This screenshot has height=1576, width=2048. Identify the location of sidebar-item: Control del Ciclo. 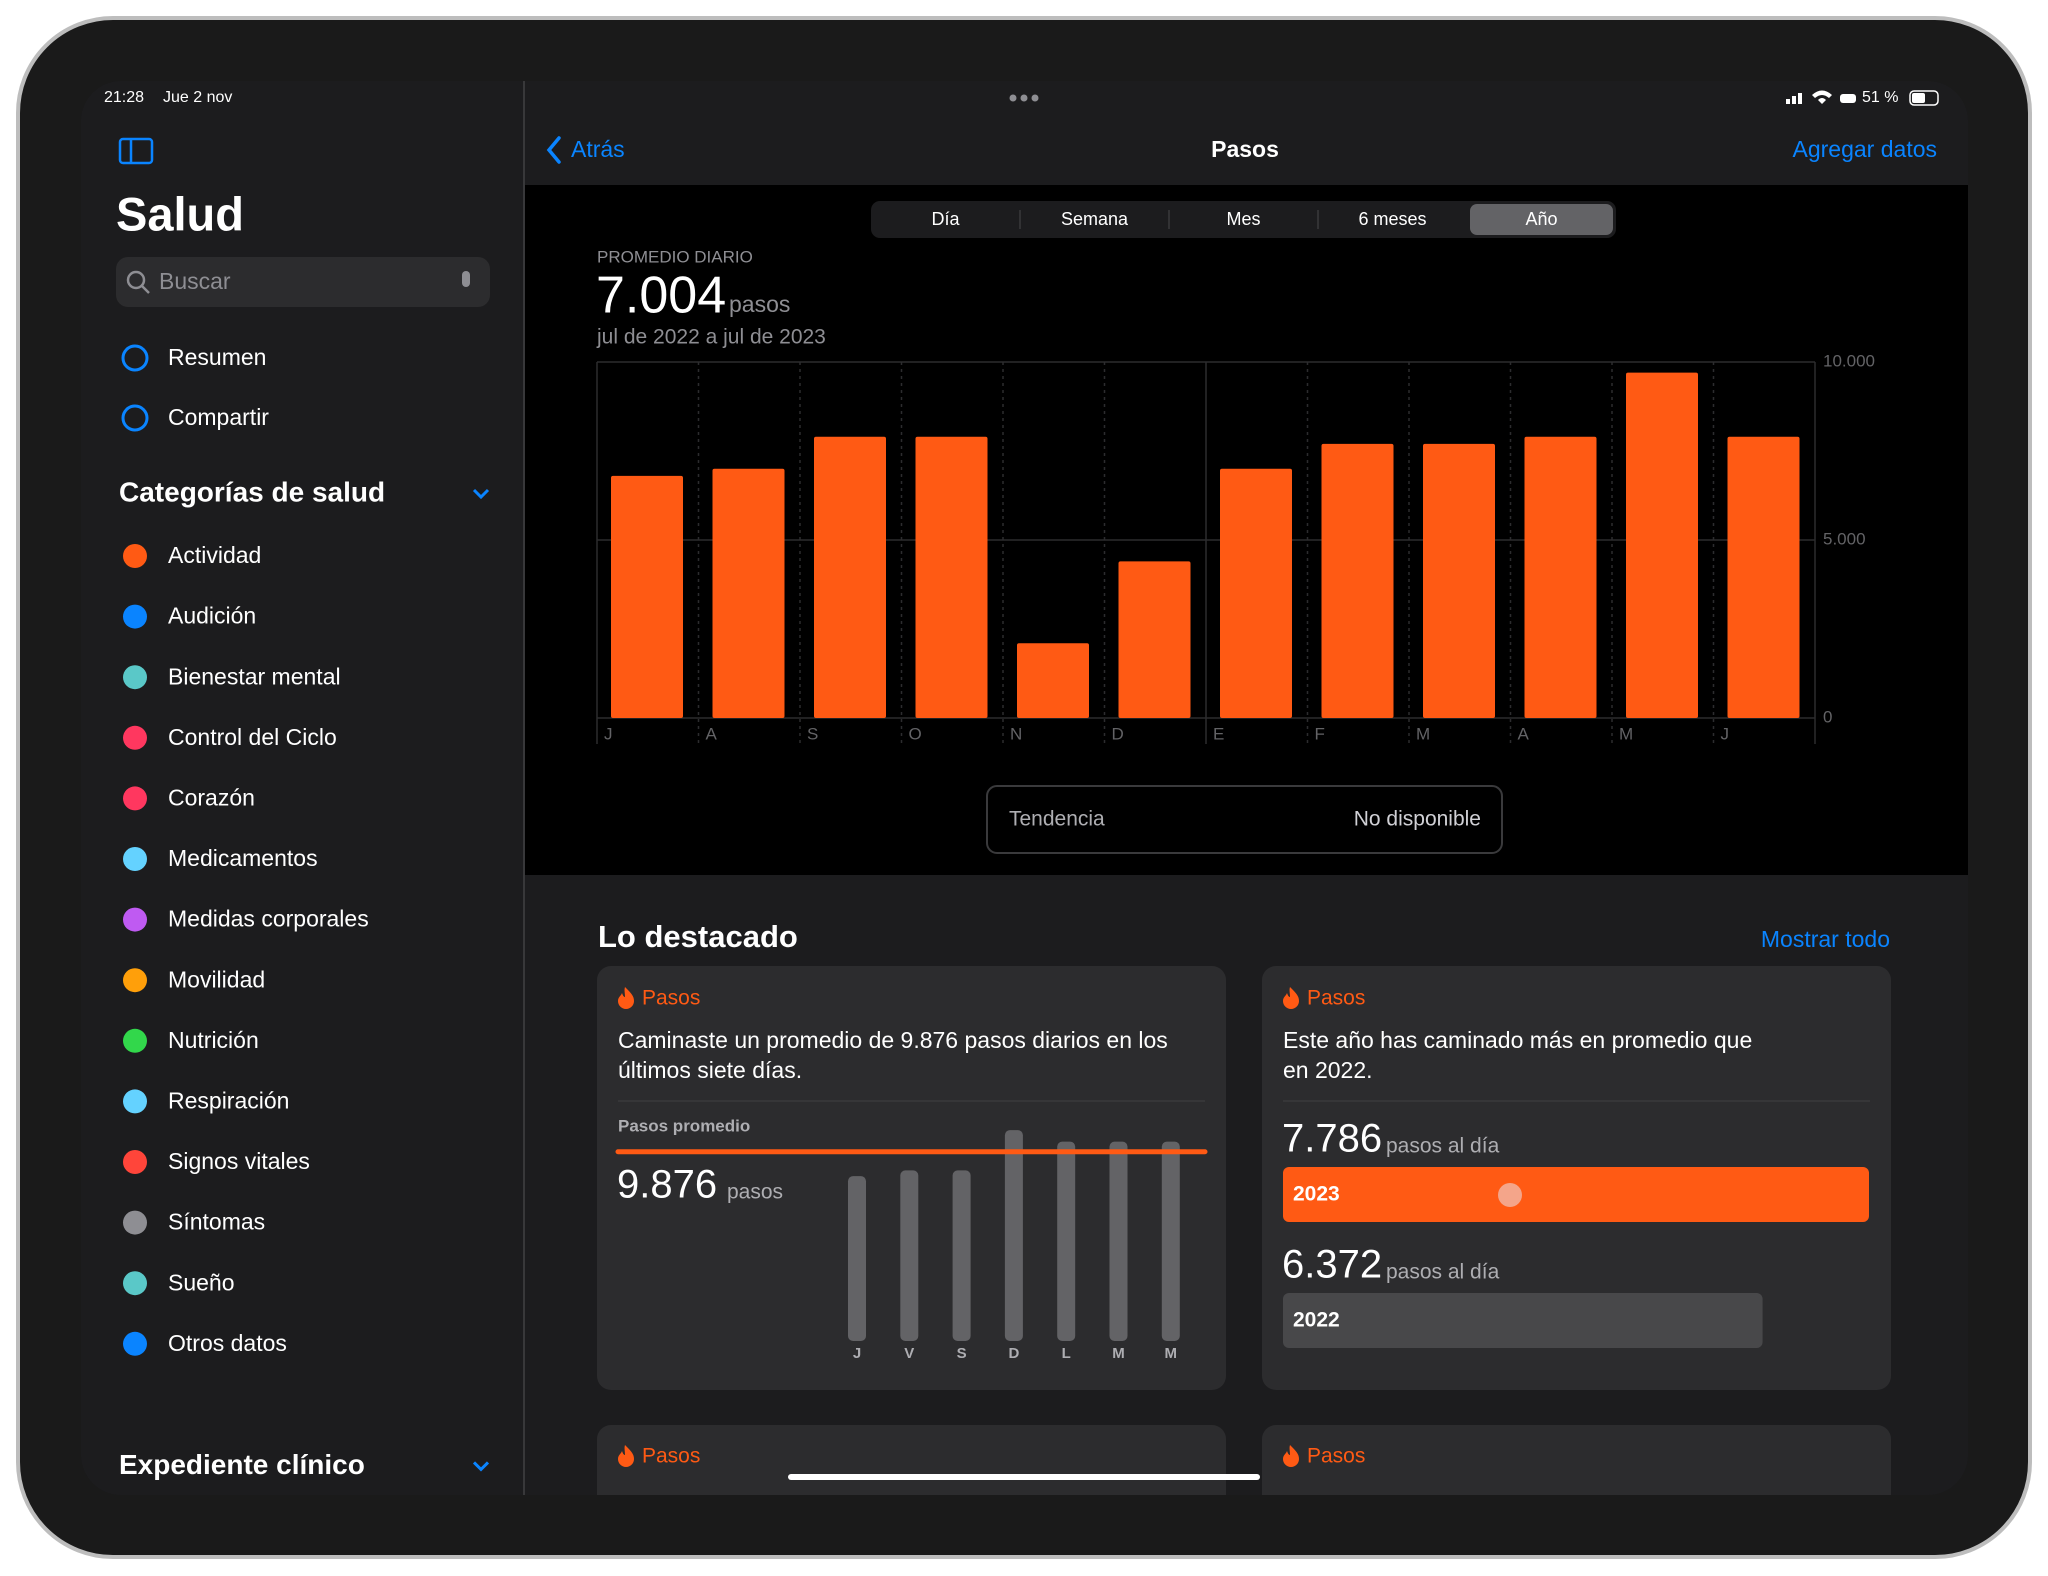
(252, 737).